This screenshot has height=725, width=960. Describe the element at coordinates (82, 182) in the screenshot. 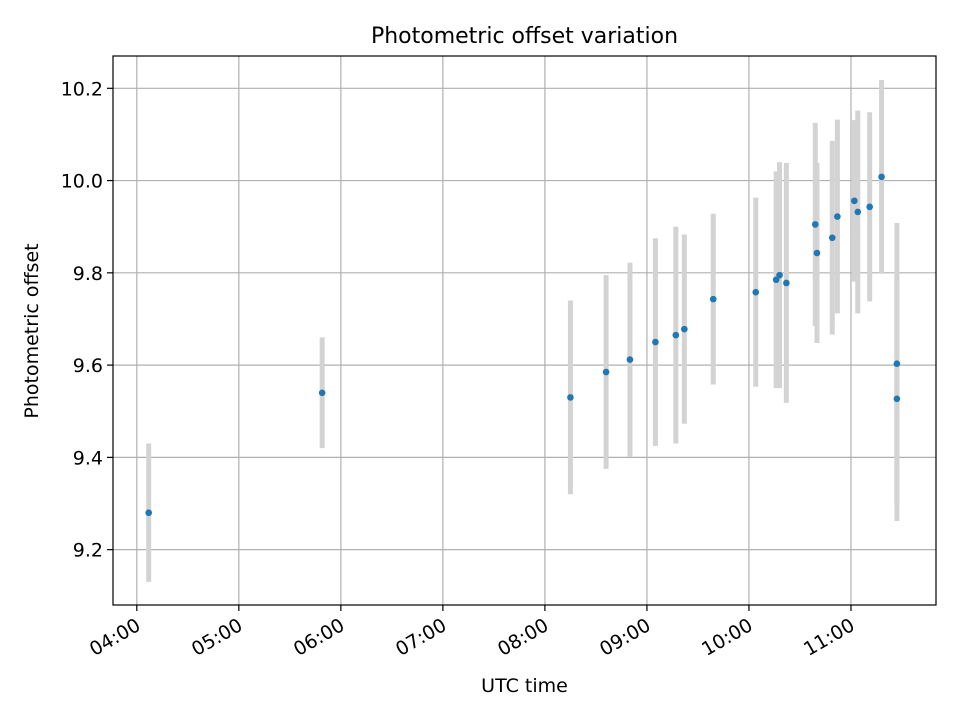

I see `y-tick-label: 10.0` at that location.